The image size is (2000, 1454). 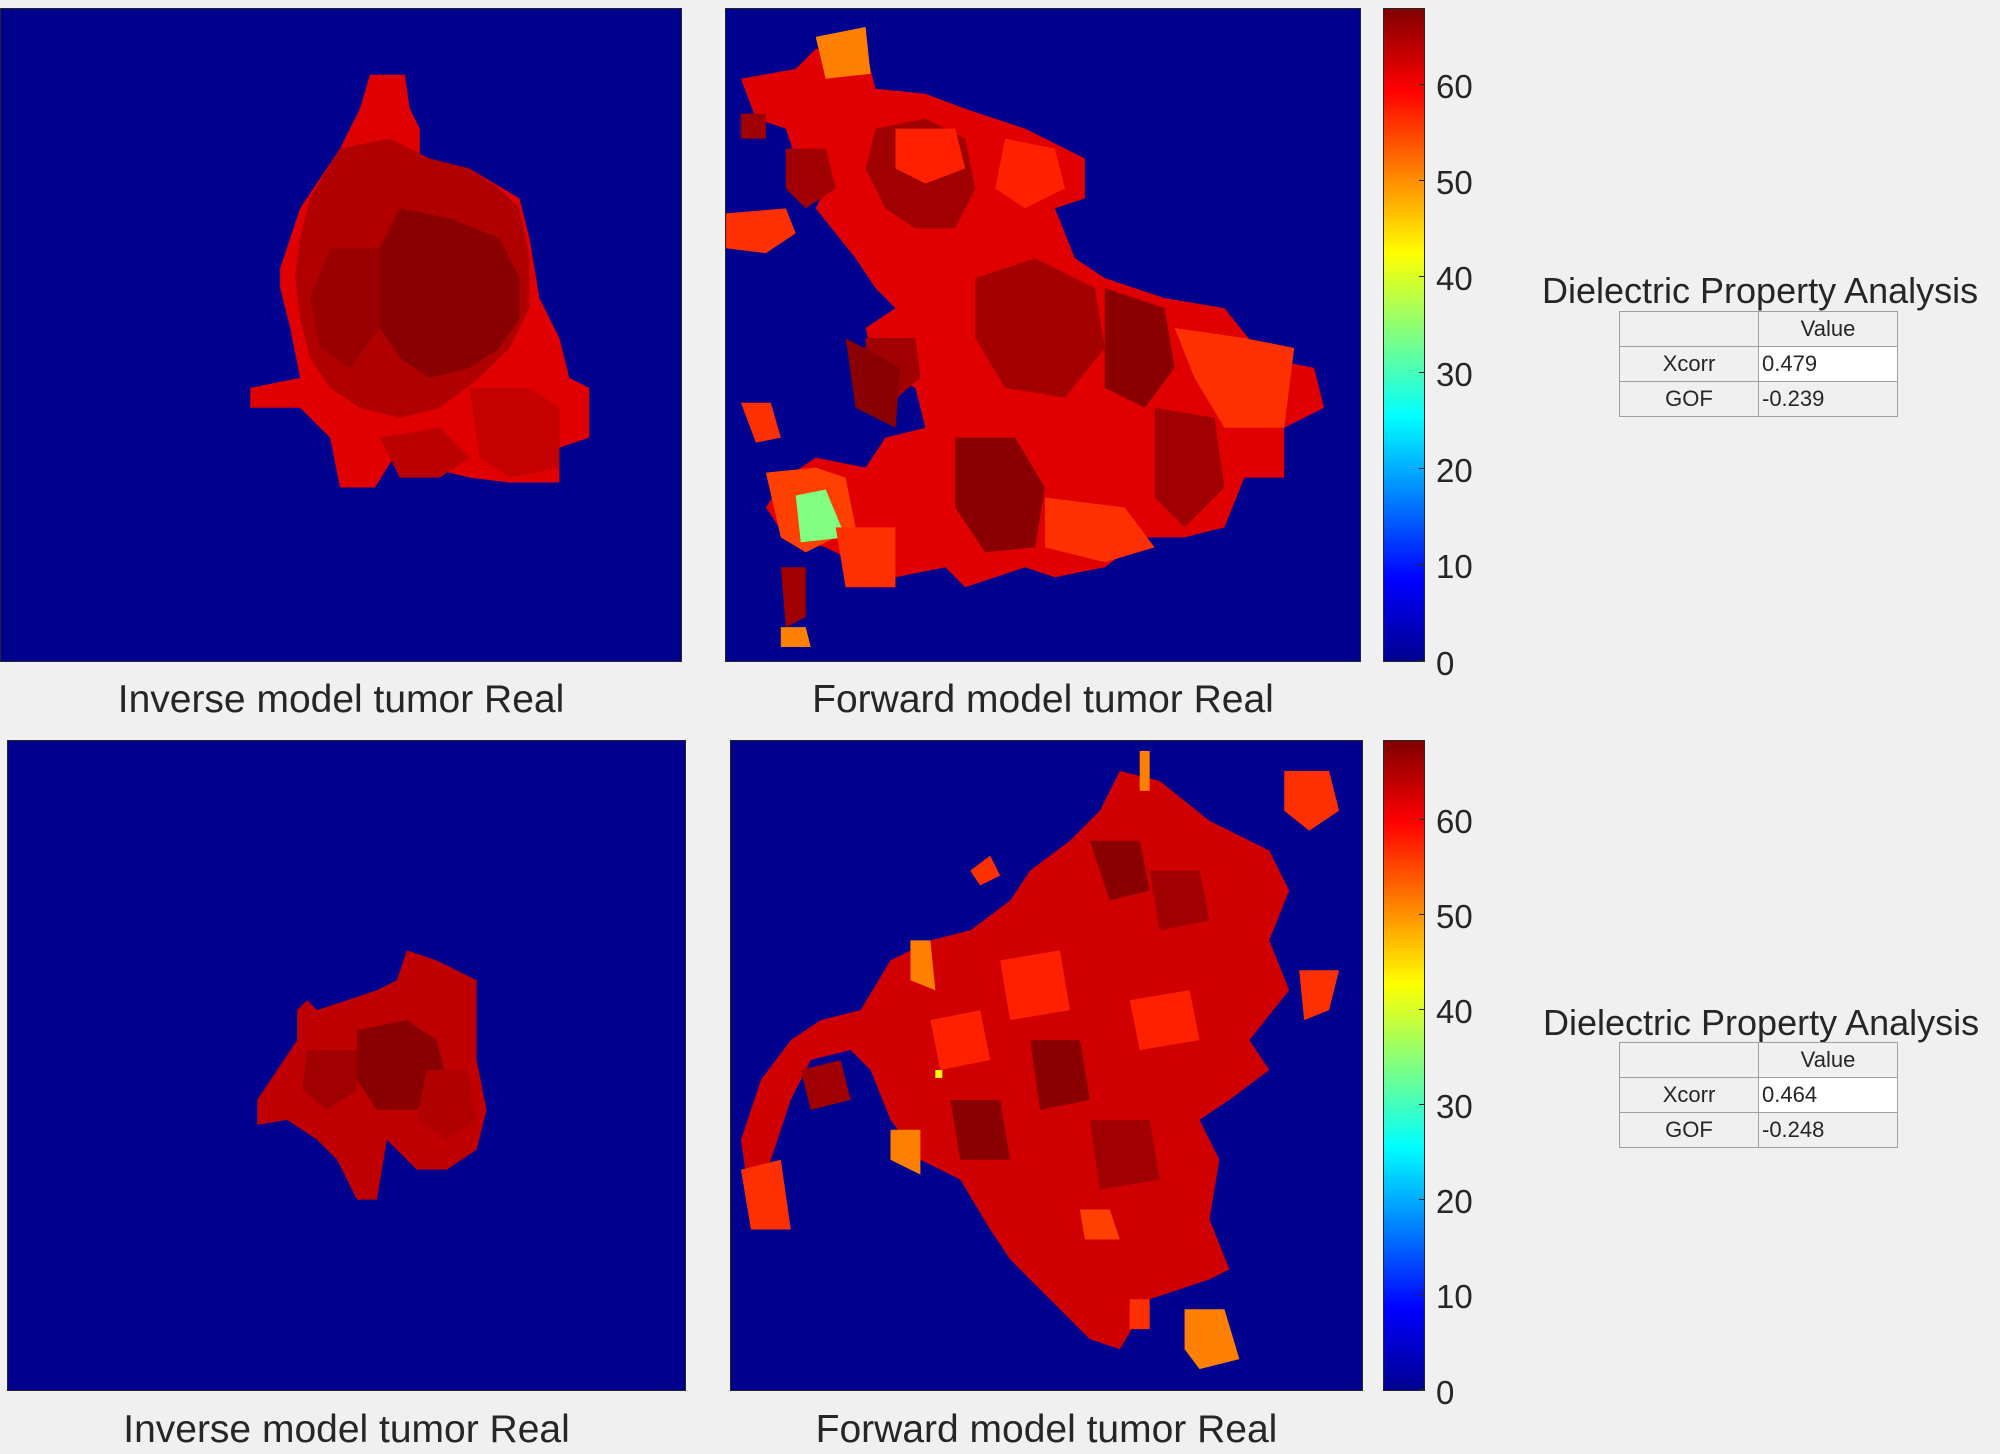 What do you see at coordinates (1454, 1201) in the screenshot?
I see `colorbar-tick-2-20: 20` at bounding box center [1454, 1201].